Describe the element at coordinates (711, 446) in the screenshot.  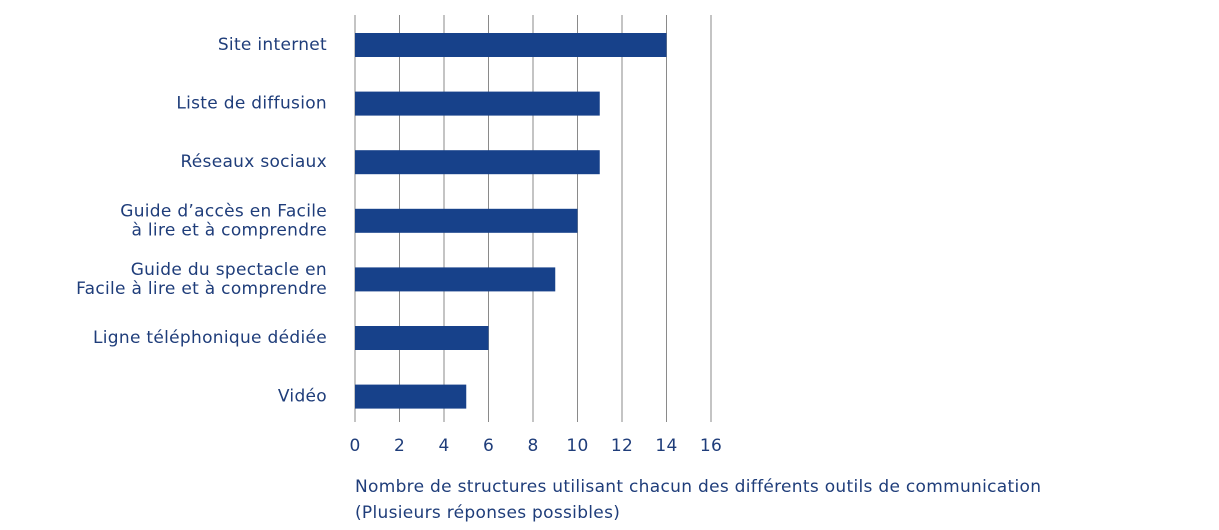
I see `x-tick-label: 16` at that location.